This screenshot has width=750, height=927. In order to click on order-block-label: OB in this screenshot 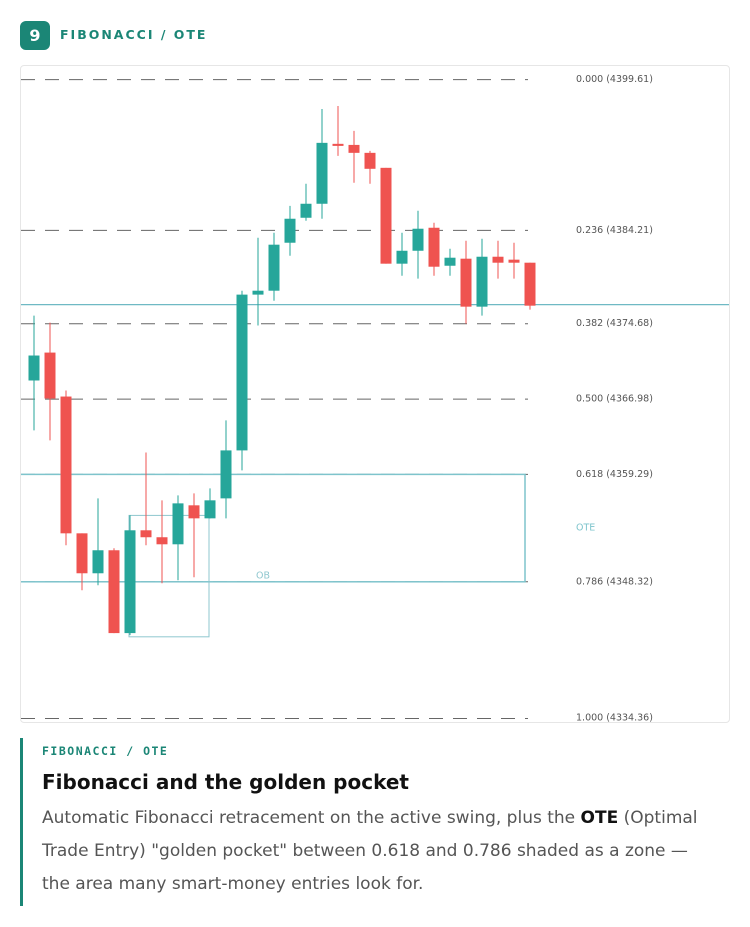, I will do `click(263, 575)`.